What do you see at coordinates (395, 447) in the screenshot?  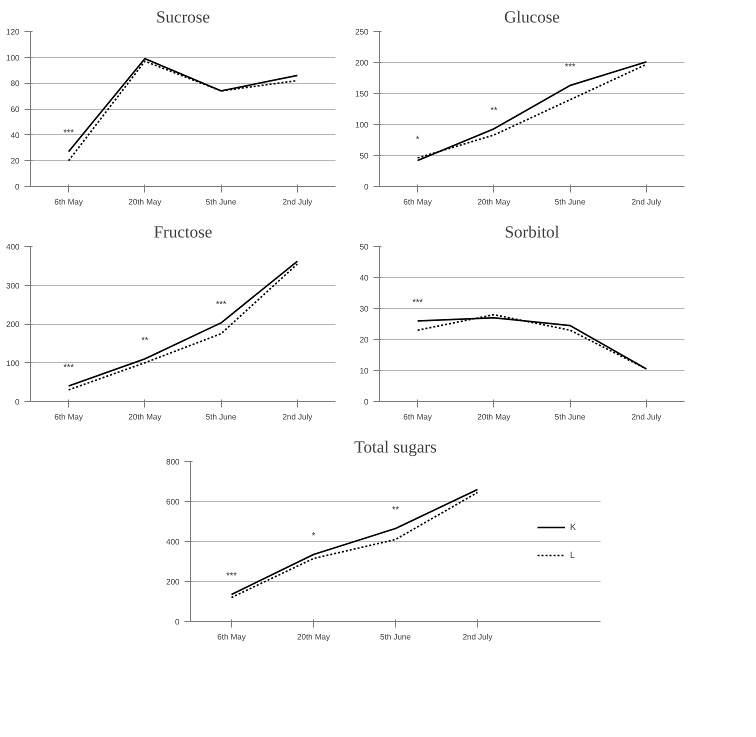 I see `chart-title: Total sugars` at bounding box center [395, 447].